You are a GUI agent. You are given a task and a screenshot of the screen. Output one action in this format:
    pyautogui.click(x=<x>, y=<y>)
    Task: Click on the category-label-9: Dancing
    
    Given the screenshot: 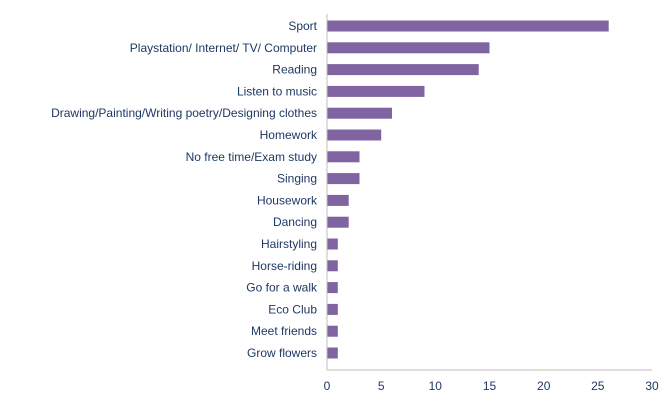 What is the action you would take?
    pyautogui.click(x=295, y=222)
    